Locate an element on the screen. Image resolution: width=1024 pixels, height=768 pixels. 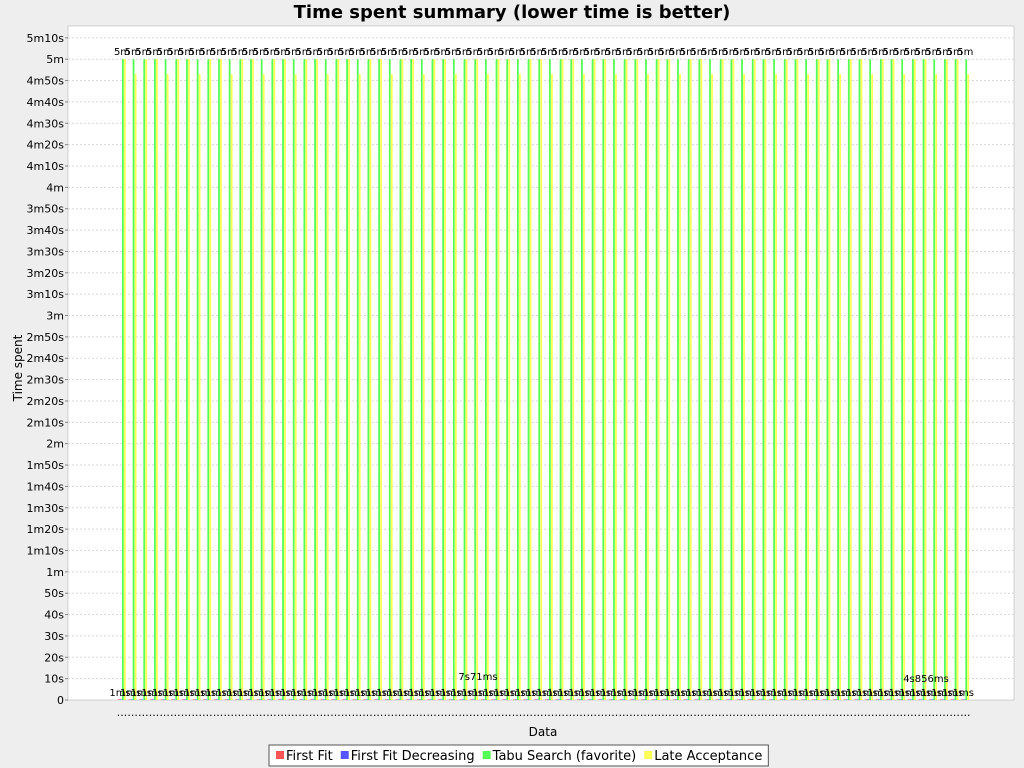
y-tick-label: 1m40s is located at coordinates (46, 486).